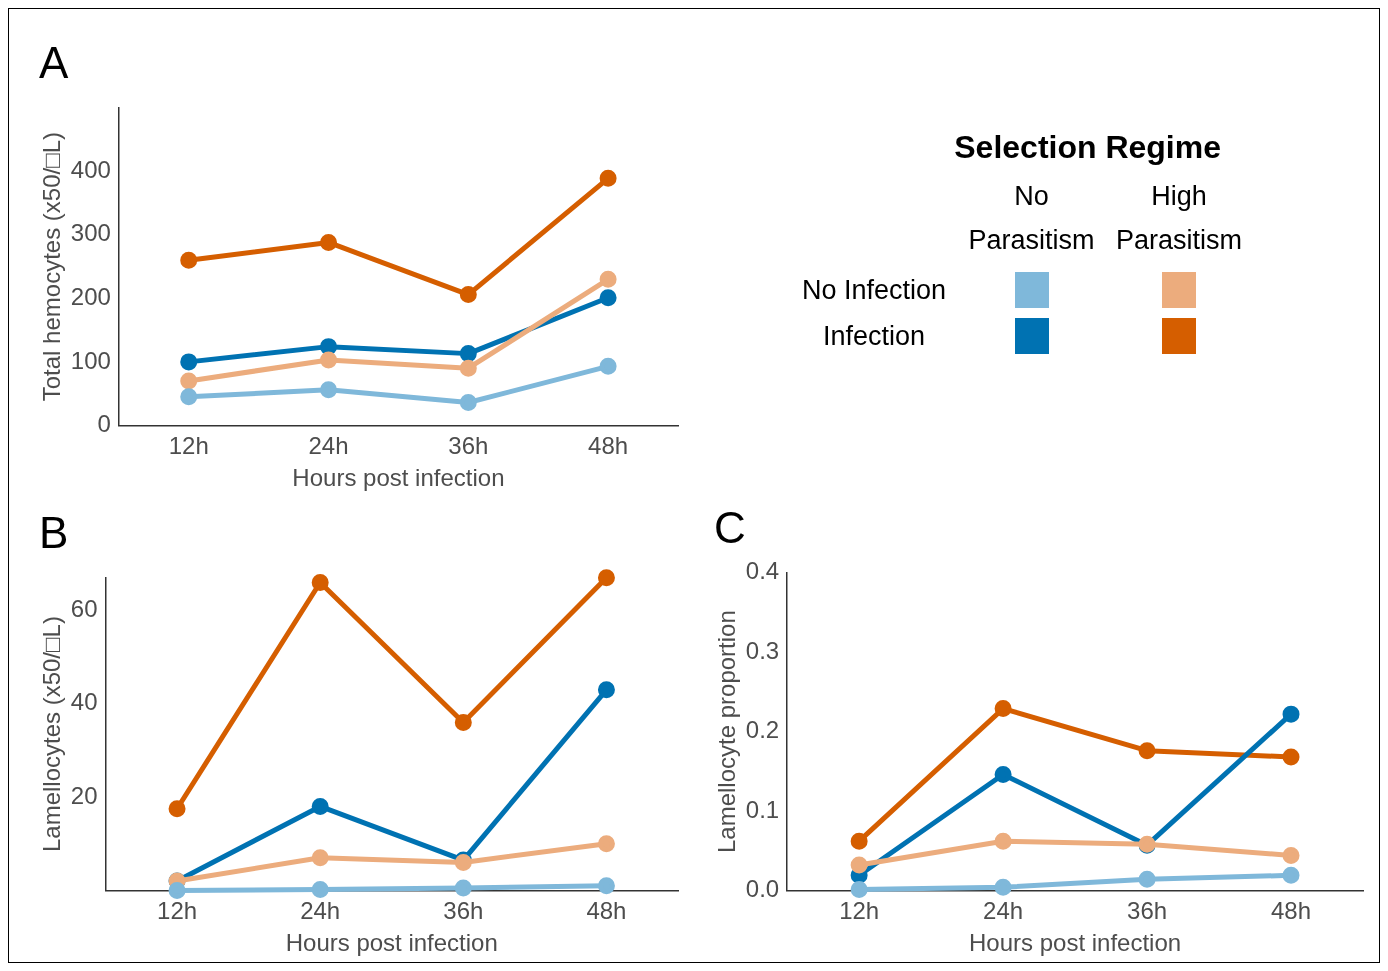 The height and width of the screenshot is (971, 1388). Describe the element at coordinates (52, 734) in the screenshot. I see `y-axis-title: Lamellocytes (x50/□L)` at that location.